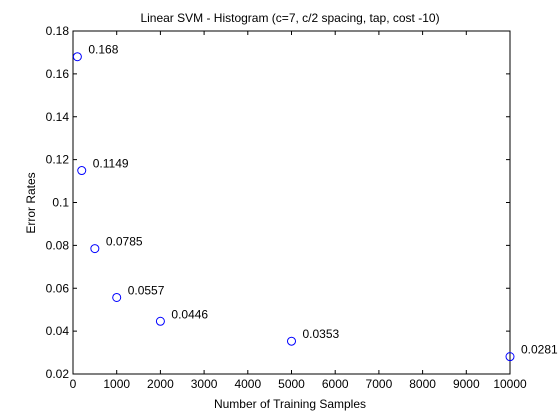 This screenshot has height=420, width=560. What do you see at coordinates (189, 314) in the screenshot?
I see `data-label: 0.0446` at bounding box center [189, 314].